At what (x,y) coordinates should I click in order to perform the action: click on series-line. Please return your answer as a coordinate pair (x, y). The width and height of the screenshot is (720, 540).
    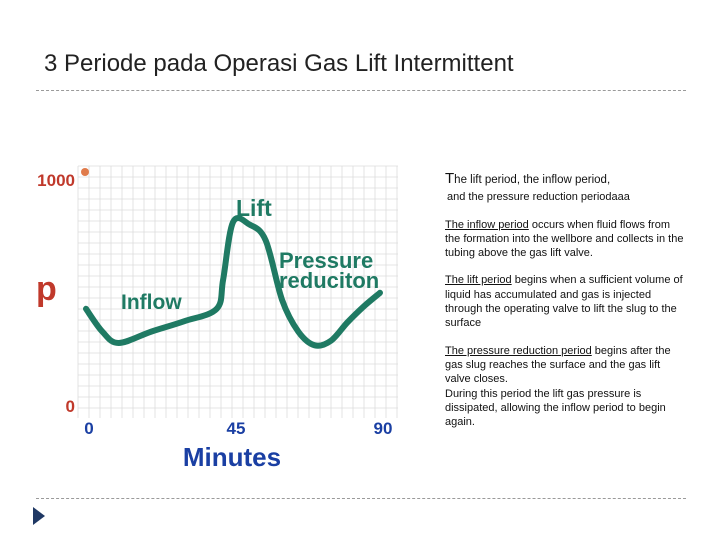
    Looking at the image, I should click on (233, 282).